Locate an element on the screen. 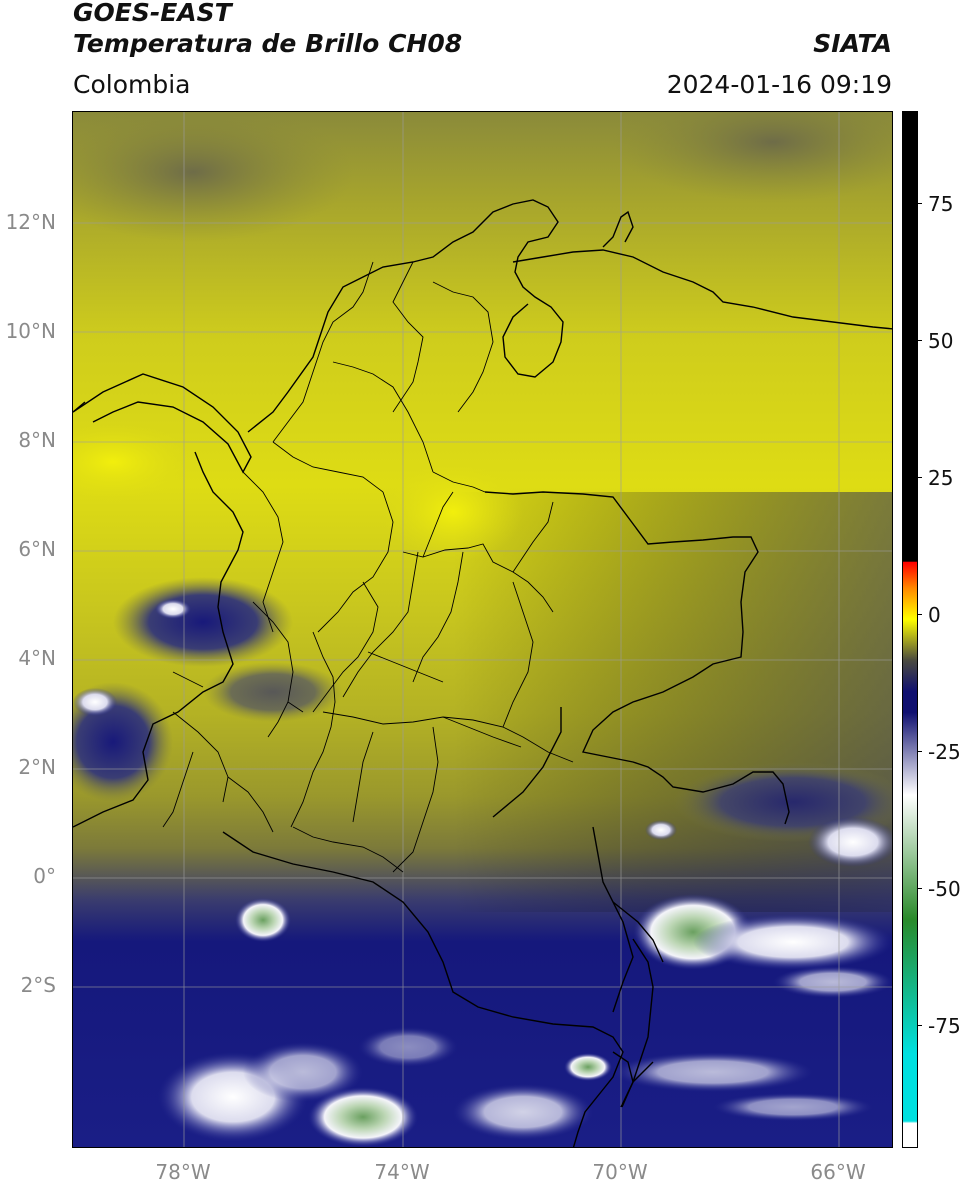  lon-label: 74°W is located at coordinates (402, 1172).